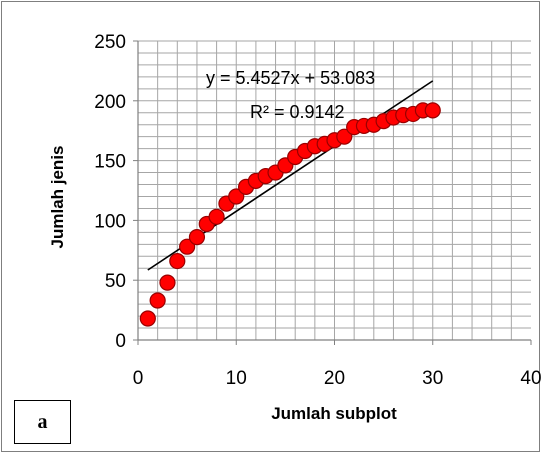 This screenshot has height=455, width=543. I want to click on x-tick-label: 10, so click(236, 378).